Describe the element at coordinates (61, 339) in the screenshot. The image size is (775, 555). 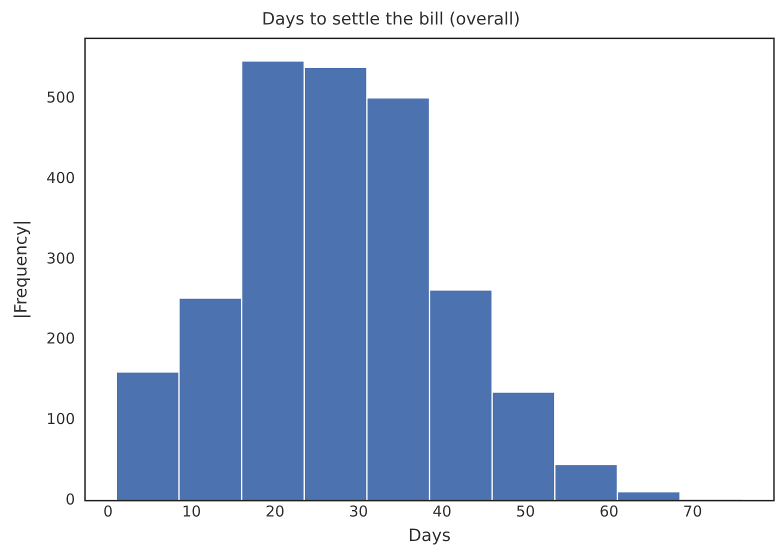
I see `y-tick-label: 200` at that location.